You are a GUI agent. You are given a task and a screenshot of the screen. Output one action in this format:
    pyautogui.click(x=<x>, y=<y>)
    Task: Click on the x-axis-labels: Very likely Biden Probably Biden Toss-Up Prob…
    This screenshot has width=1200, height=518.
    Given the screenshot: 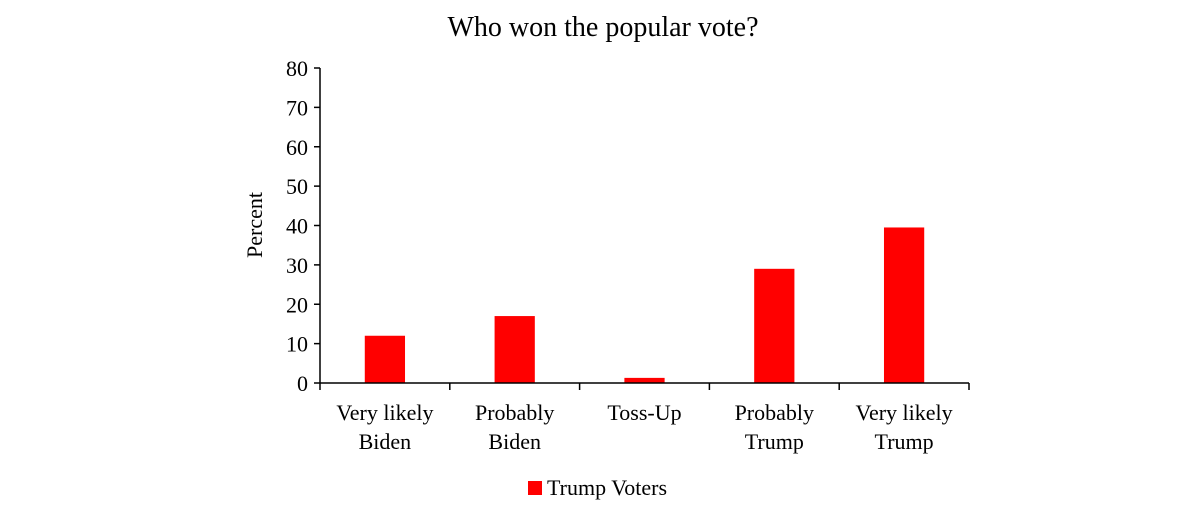 What is the action you would take?
    pyautogui.click(x=644, y=427)
    